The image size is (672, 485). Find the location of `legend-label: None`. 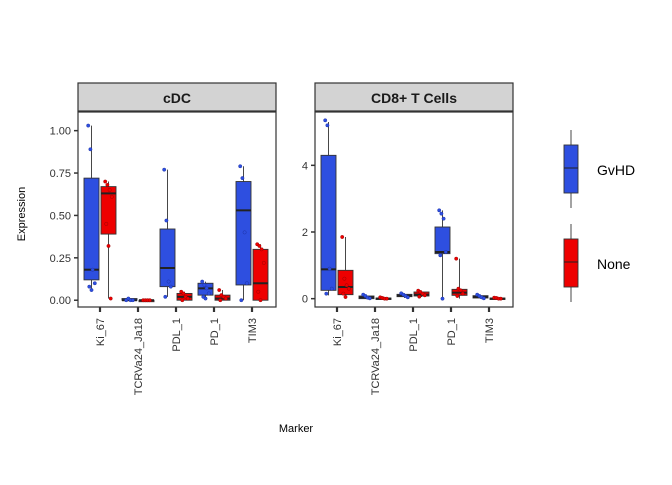

legend-label: None is located at coordinates (614, 264).